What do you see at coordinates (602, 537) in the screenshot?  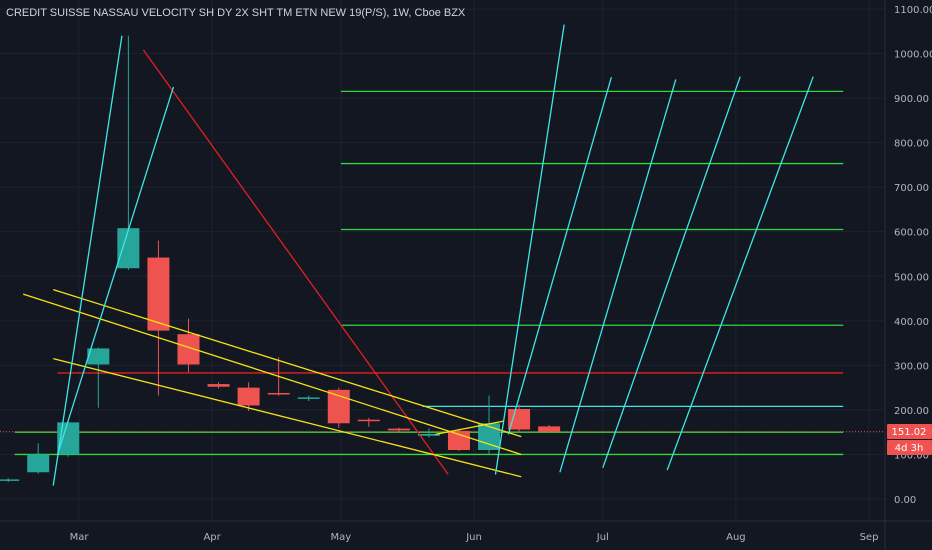 I see `x-tick-label: Jul` at bounding box center [602, 537].